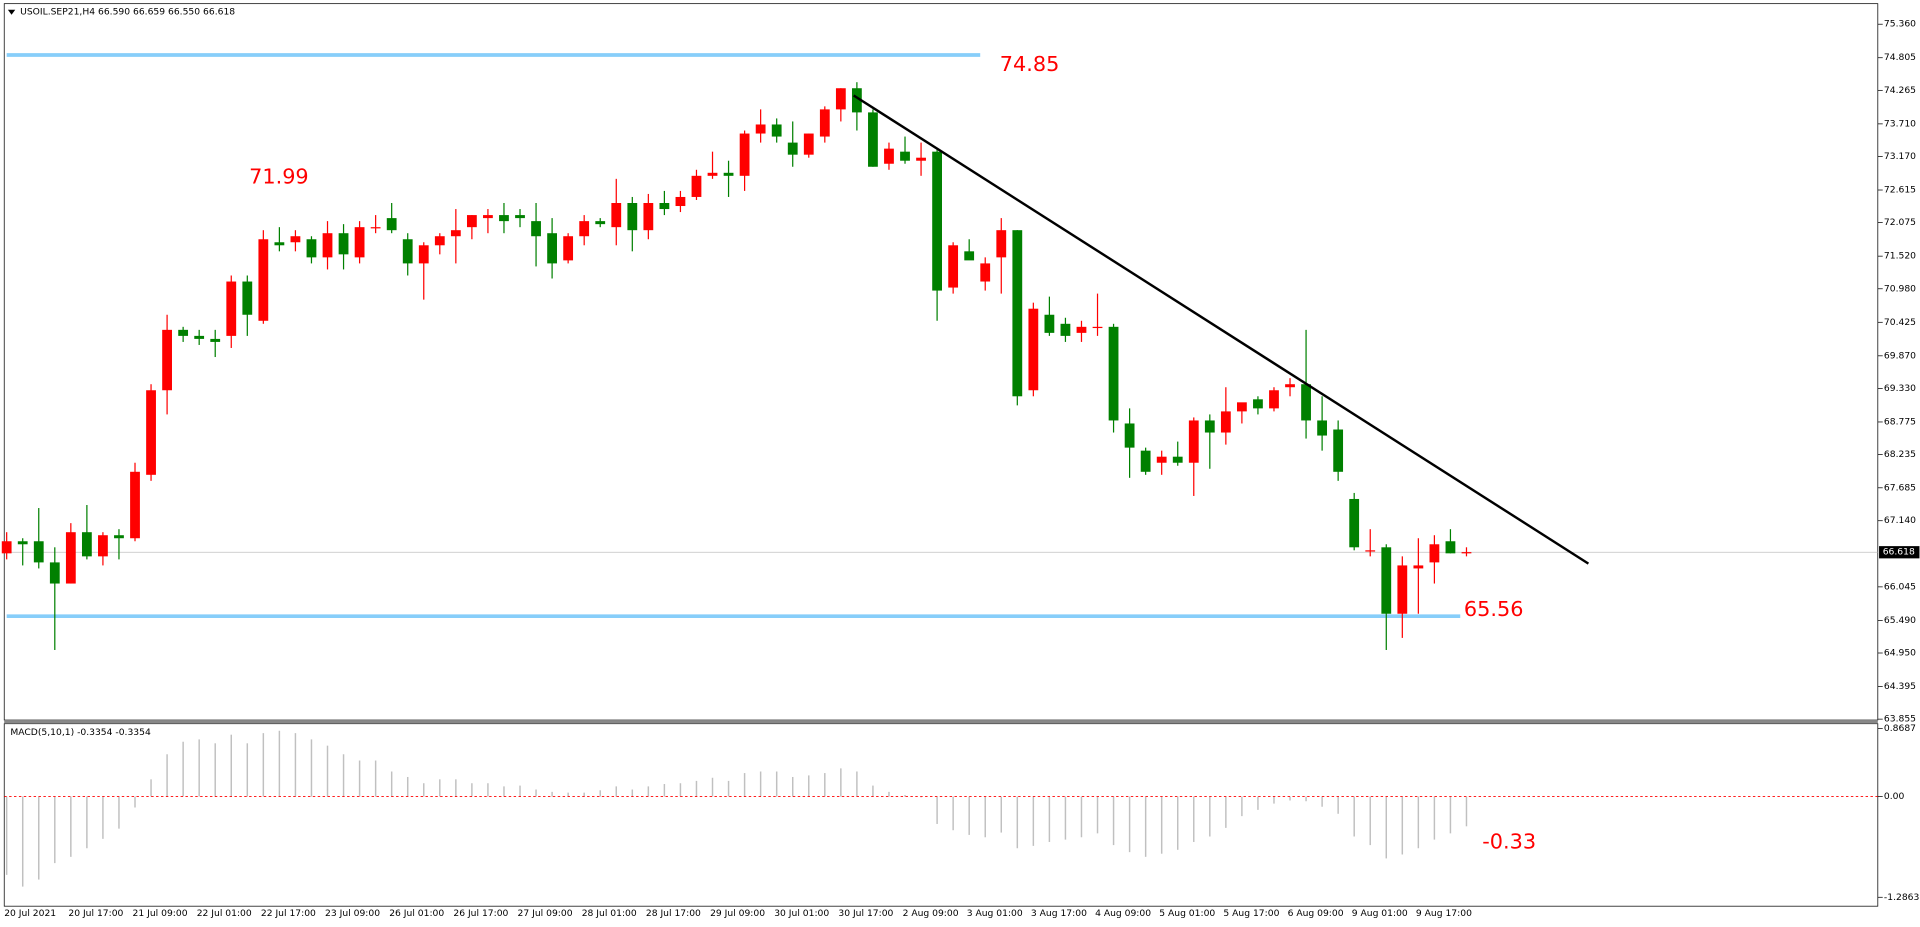  Describe the element at coordinates (1900, 190) in the screenshot. I see `y-tick-label: 72.615` at that location.